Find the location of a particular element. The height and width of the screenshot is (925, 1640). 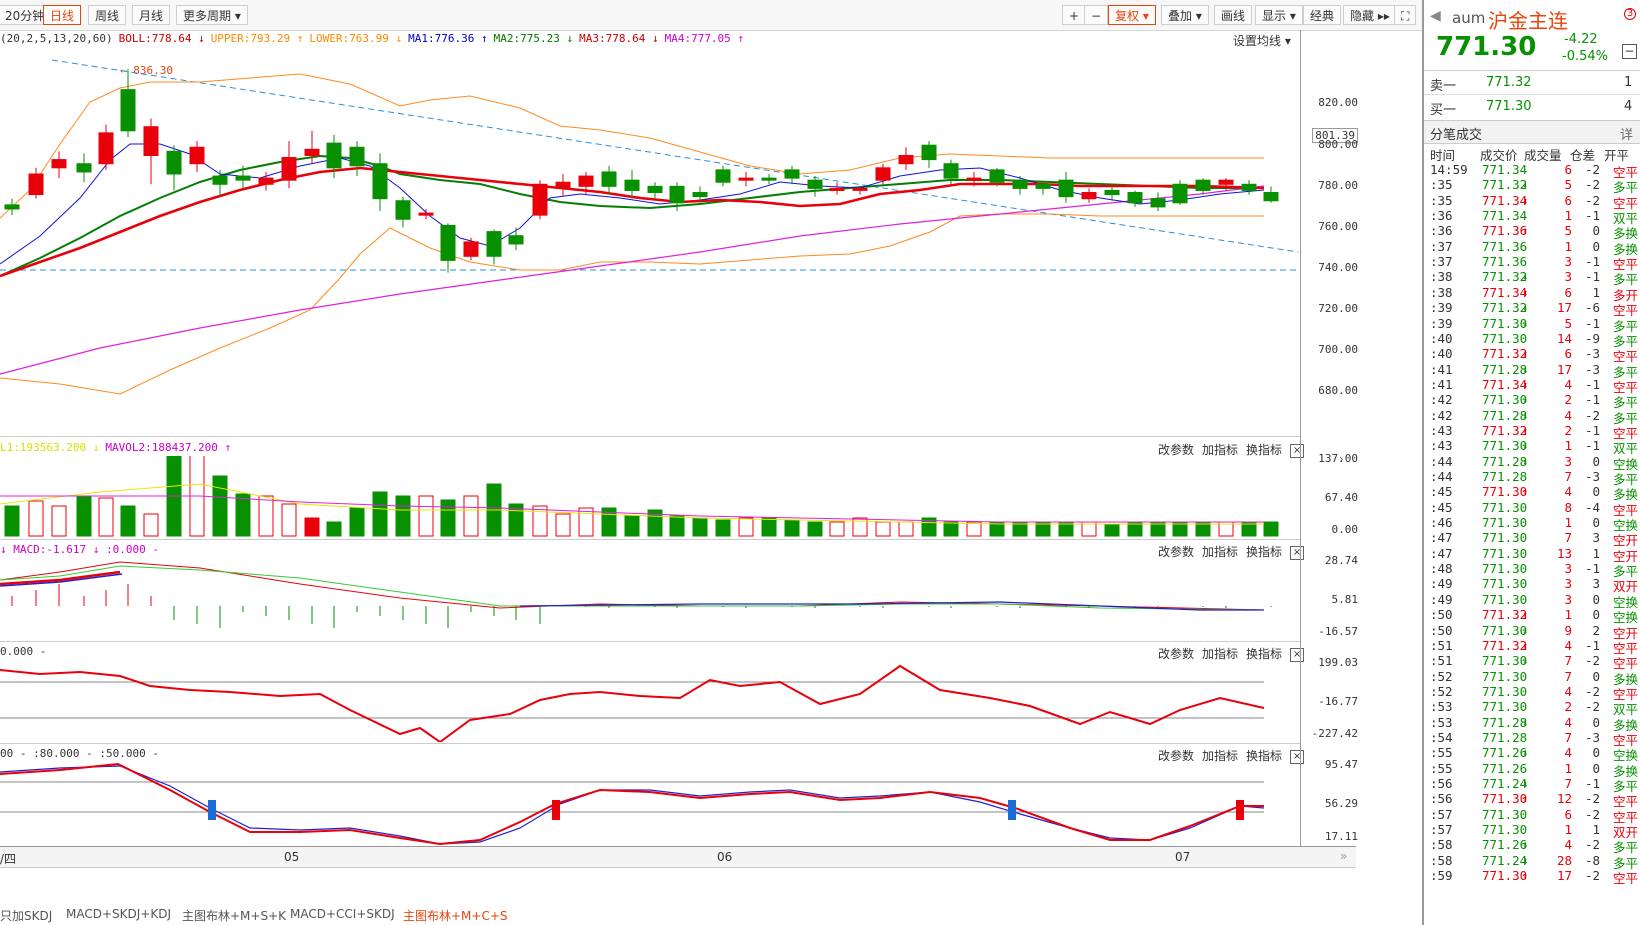

fullscreen-icon: ⛶ is located at coordinates (1405, 15).